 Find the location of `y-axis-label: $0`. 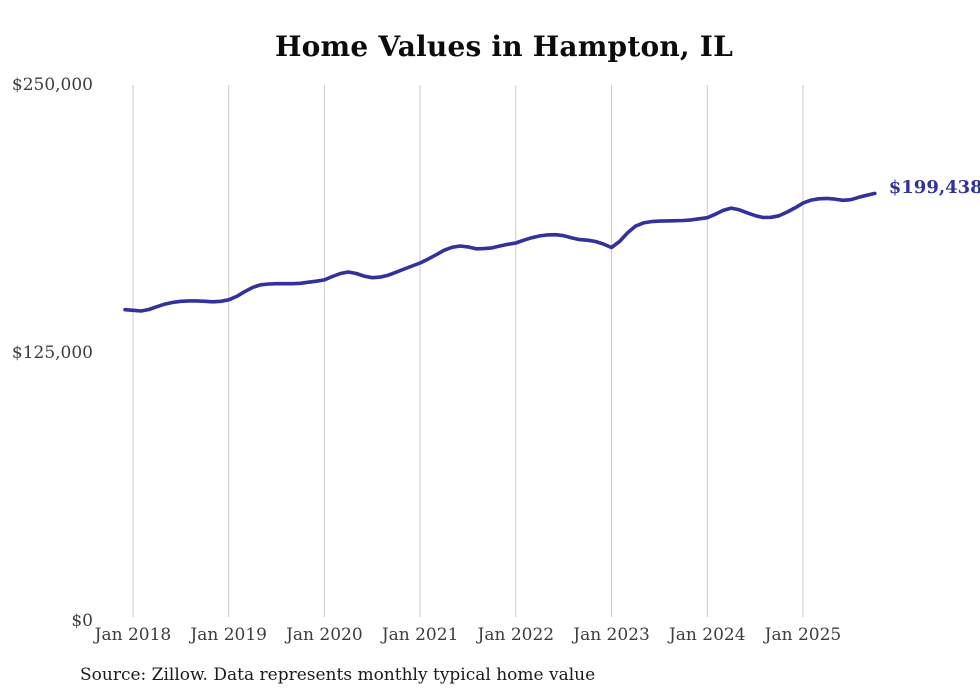

y-axis-label: $0 is located at coordinates (82, 621).